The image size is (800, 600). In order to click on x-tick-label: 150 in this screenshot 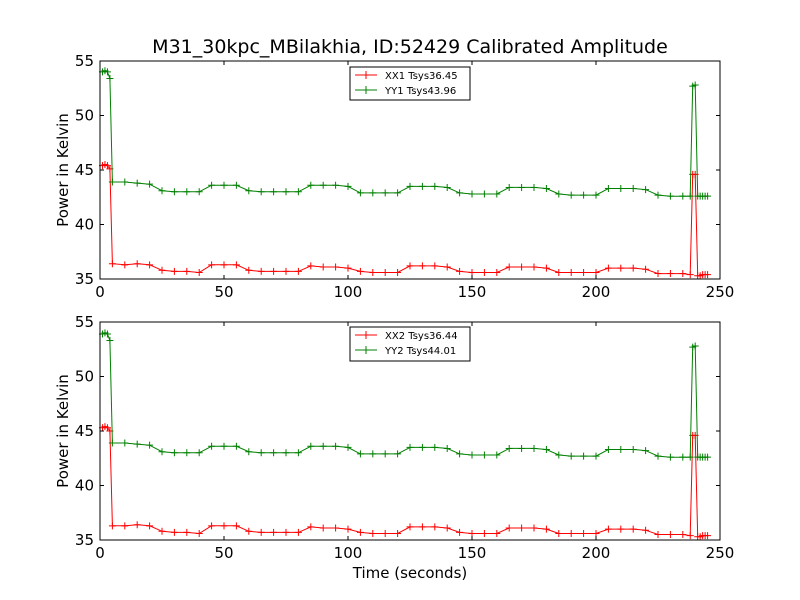, I will do `click(472, 292)`.